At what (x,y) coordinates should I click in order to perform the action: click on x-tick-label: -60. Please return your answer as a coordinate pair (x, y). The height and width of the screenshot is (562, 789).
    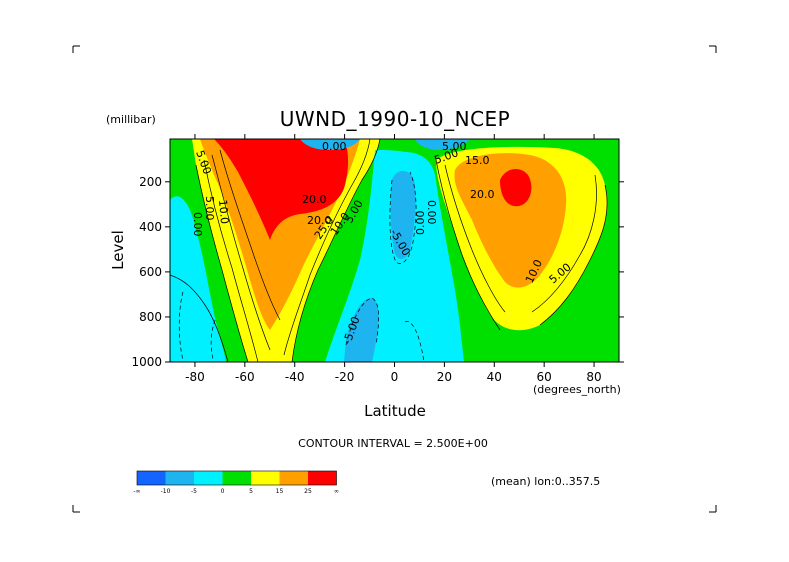
    Looking at the image, I should click on (245, 377).